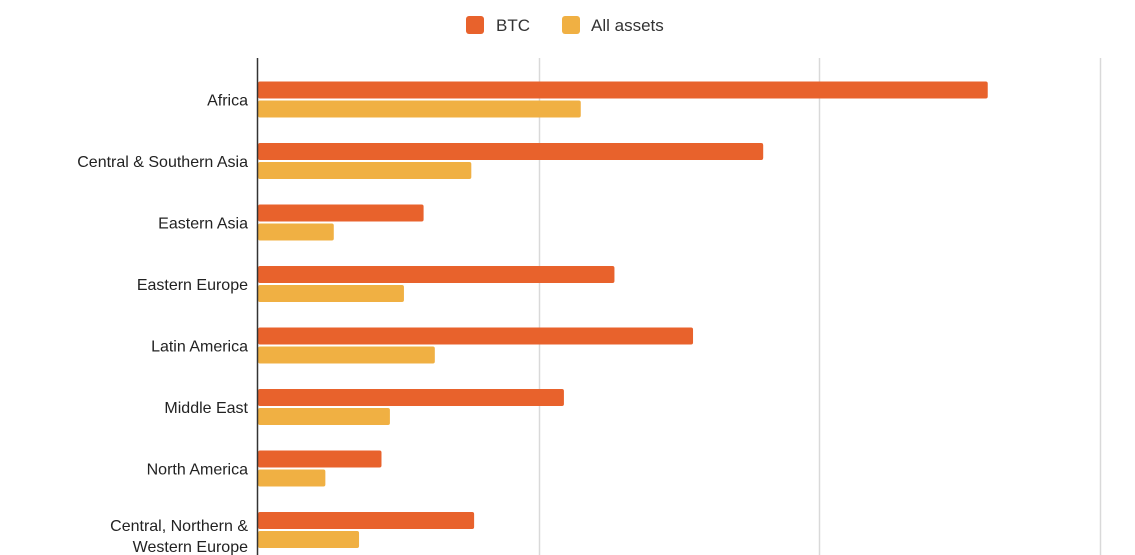  What do you see at coordinates (179, 536) in the screenshot?
I see `category-label-7: Central, Northern & Western Europe` at bounding box center [179, 536].